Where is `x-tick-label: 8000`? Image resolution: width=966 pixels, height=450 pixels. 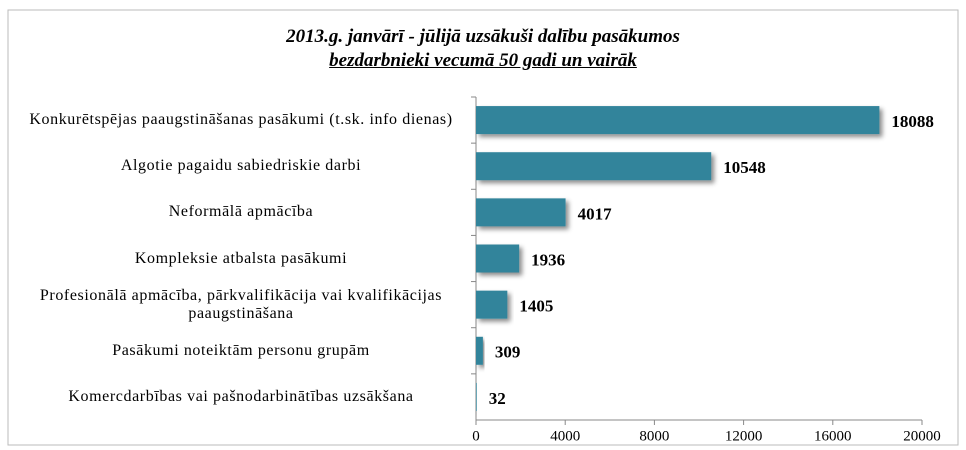 x-tick-label: 8000 is located at coordinates (654, 436).